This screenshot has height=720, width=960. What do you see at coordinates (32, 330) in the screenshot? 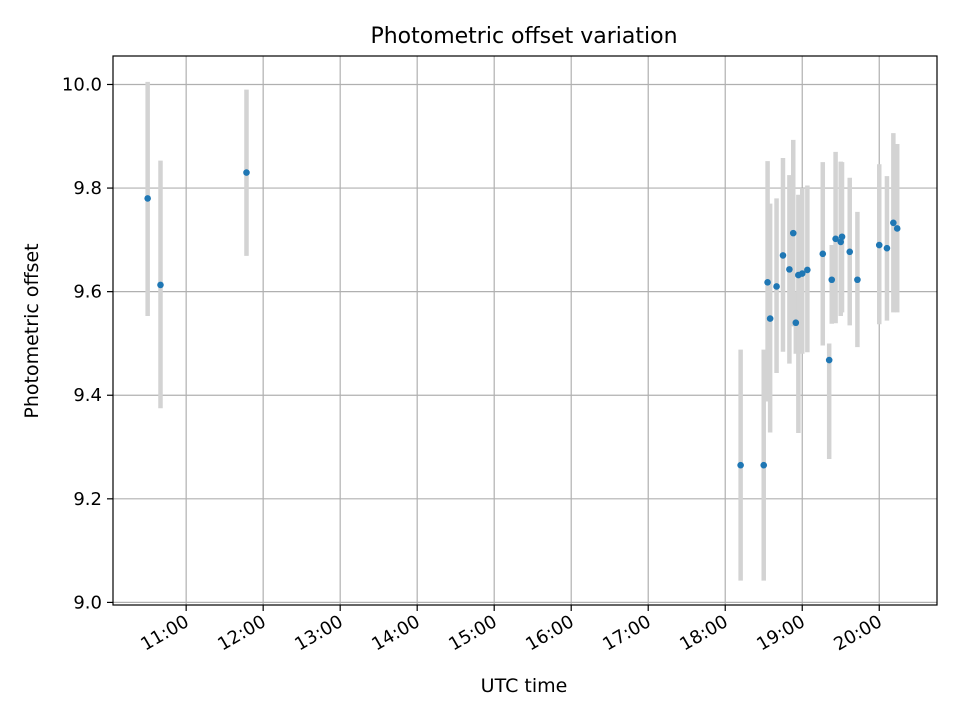
I see `y-axis-label: Photometric offset` at bounding box center [32, 330].